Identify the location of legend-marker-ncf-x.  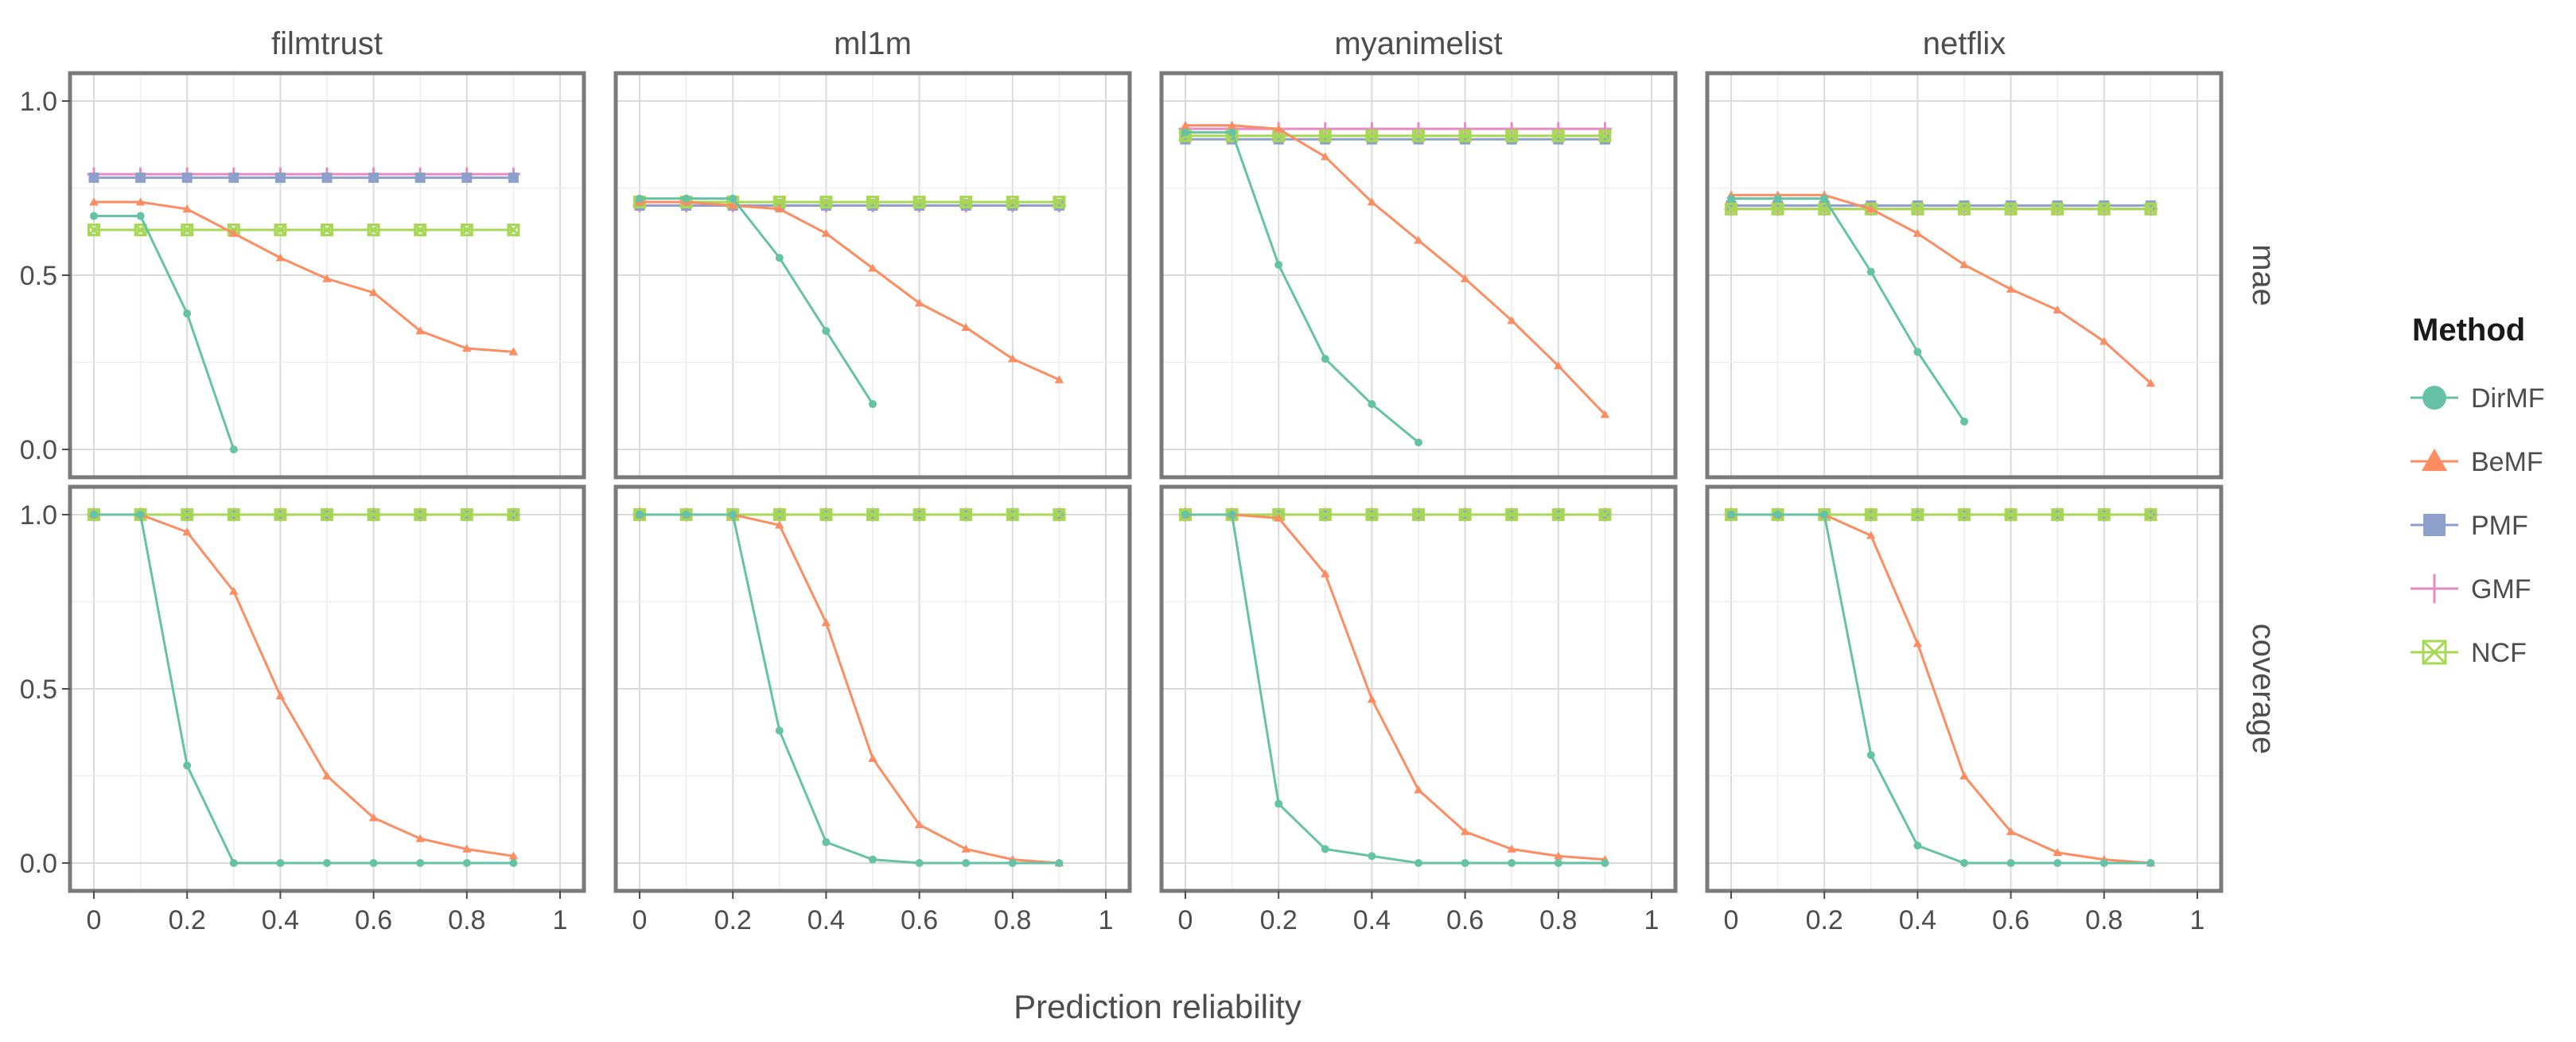
(2434, 652).